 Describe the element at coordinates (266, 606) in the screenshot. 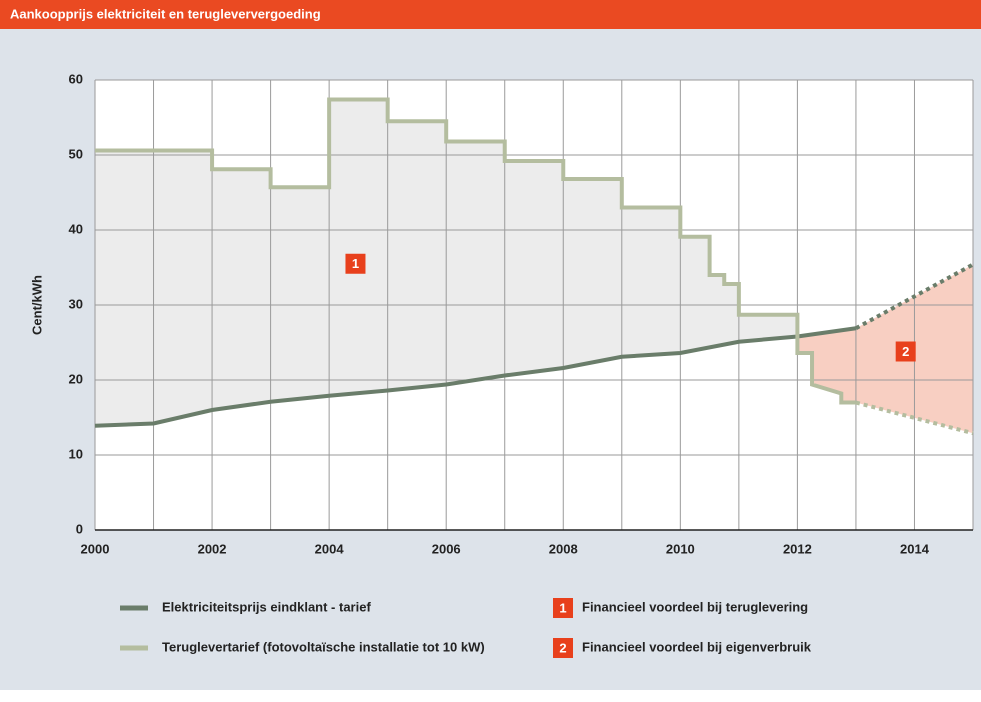

I see `legend-label: Elektriciteitsprijs eindklant - tarief` at that location.